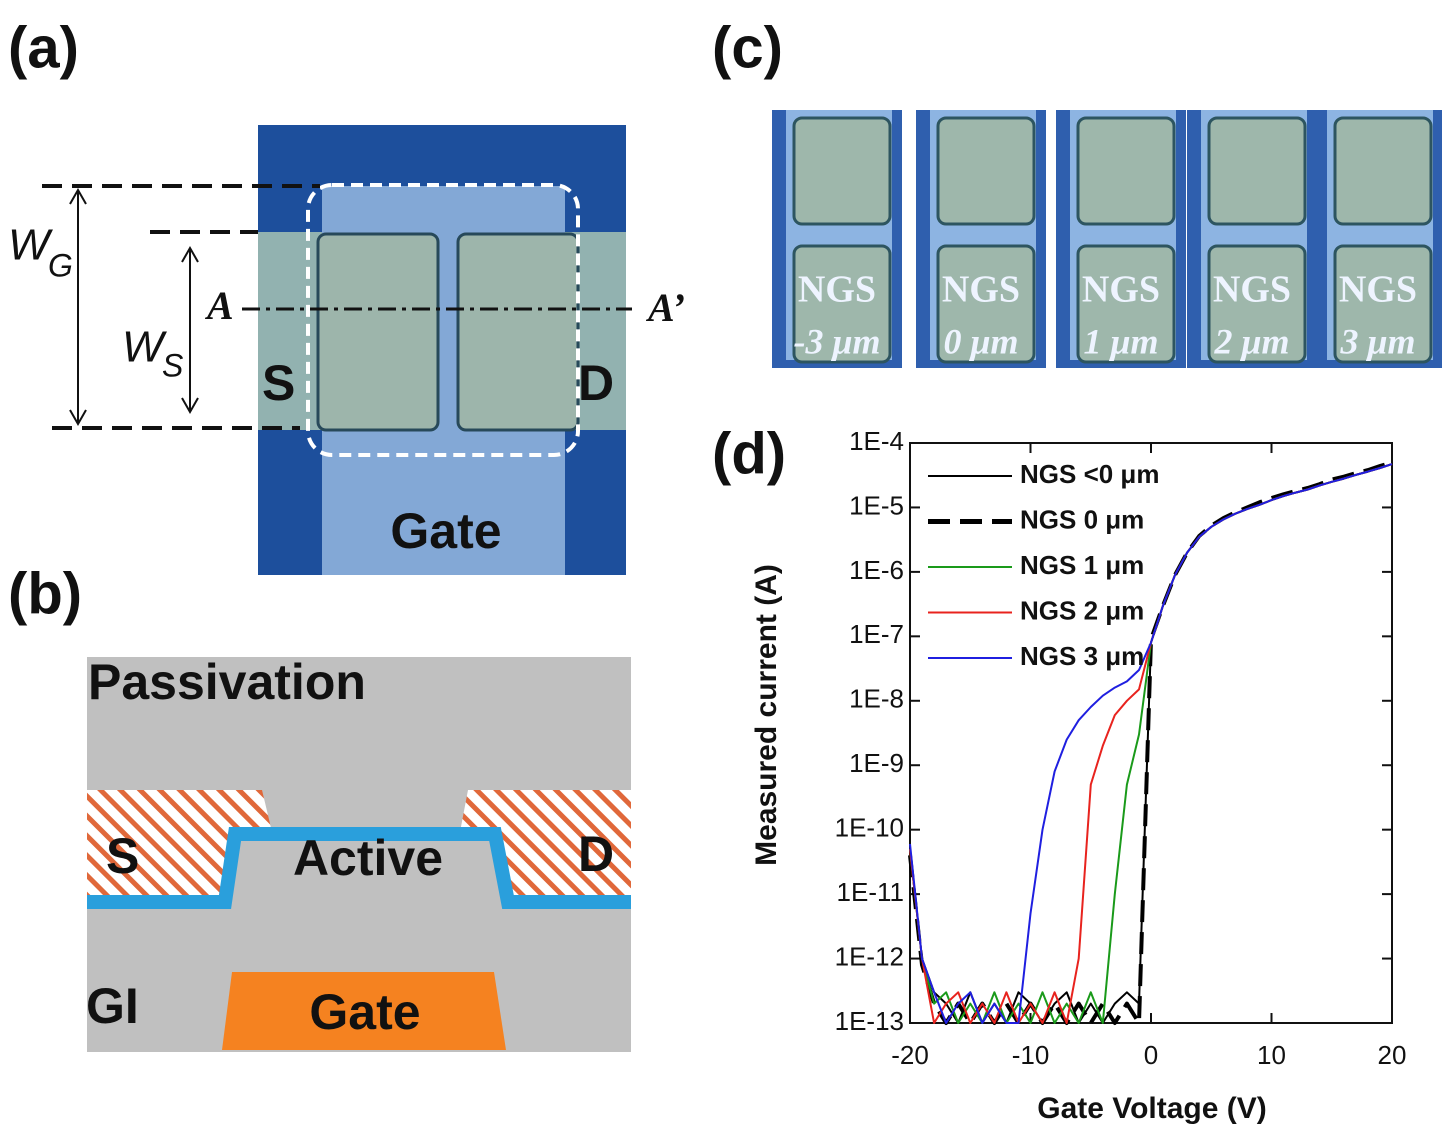 The image size is (1442, 1144). Describe the element at coordinates (747, 47) in the screenshot. I see `panel-label: (c)` at that location.